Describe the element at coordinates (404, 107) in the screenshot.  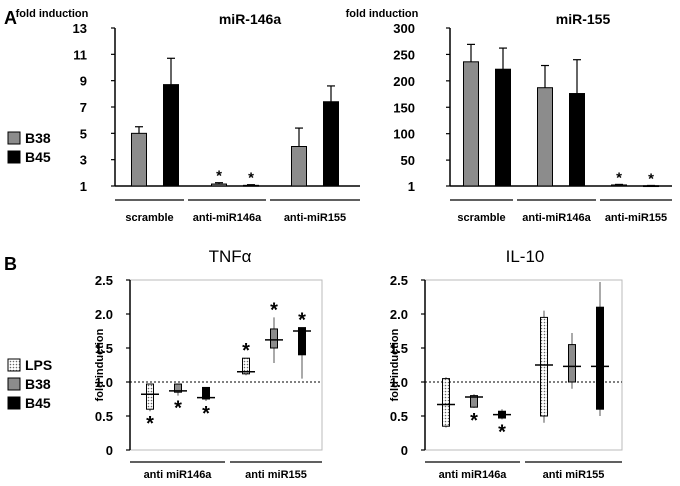
I see `y-tick-label: 150` at that location.